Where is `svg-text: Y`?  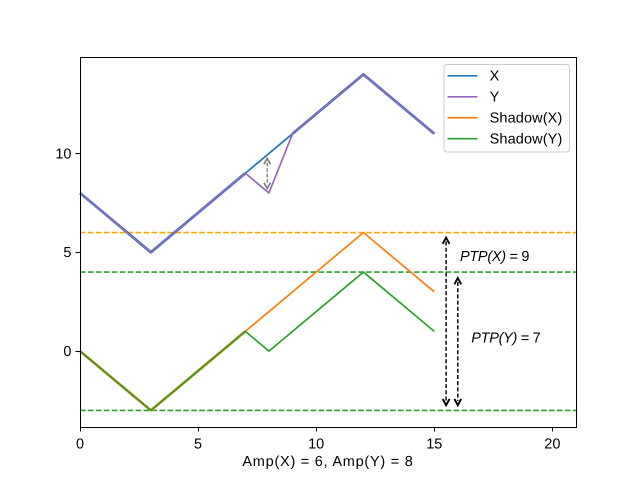
svg-text: Y is located at coordinates (495, 98).